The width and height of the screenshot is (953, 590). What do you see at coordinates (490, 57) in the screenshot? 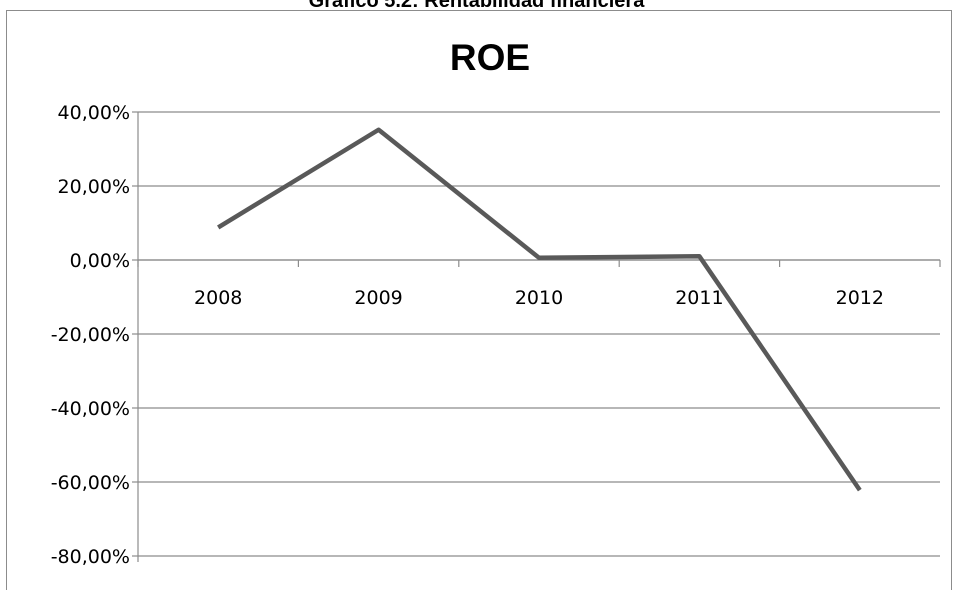
I see `chart-title: ROE` at bounding box center [490, 57].